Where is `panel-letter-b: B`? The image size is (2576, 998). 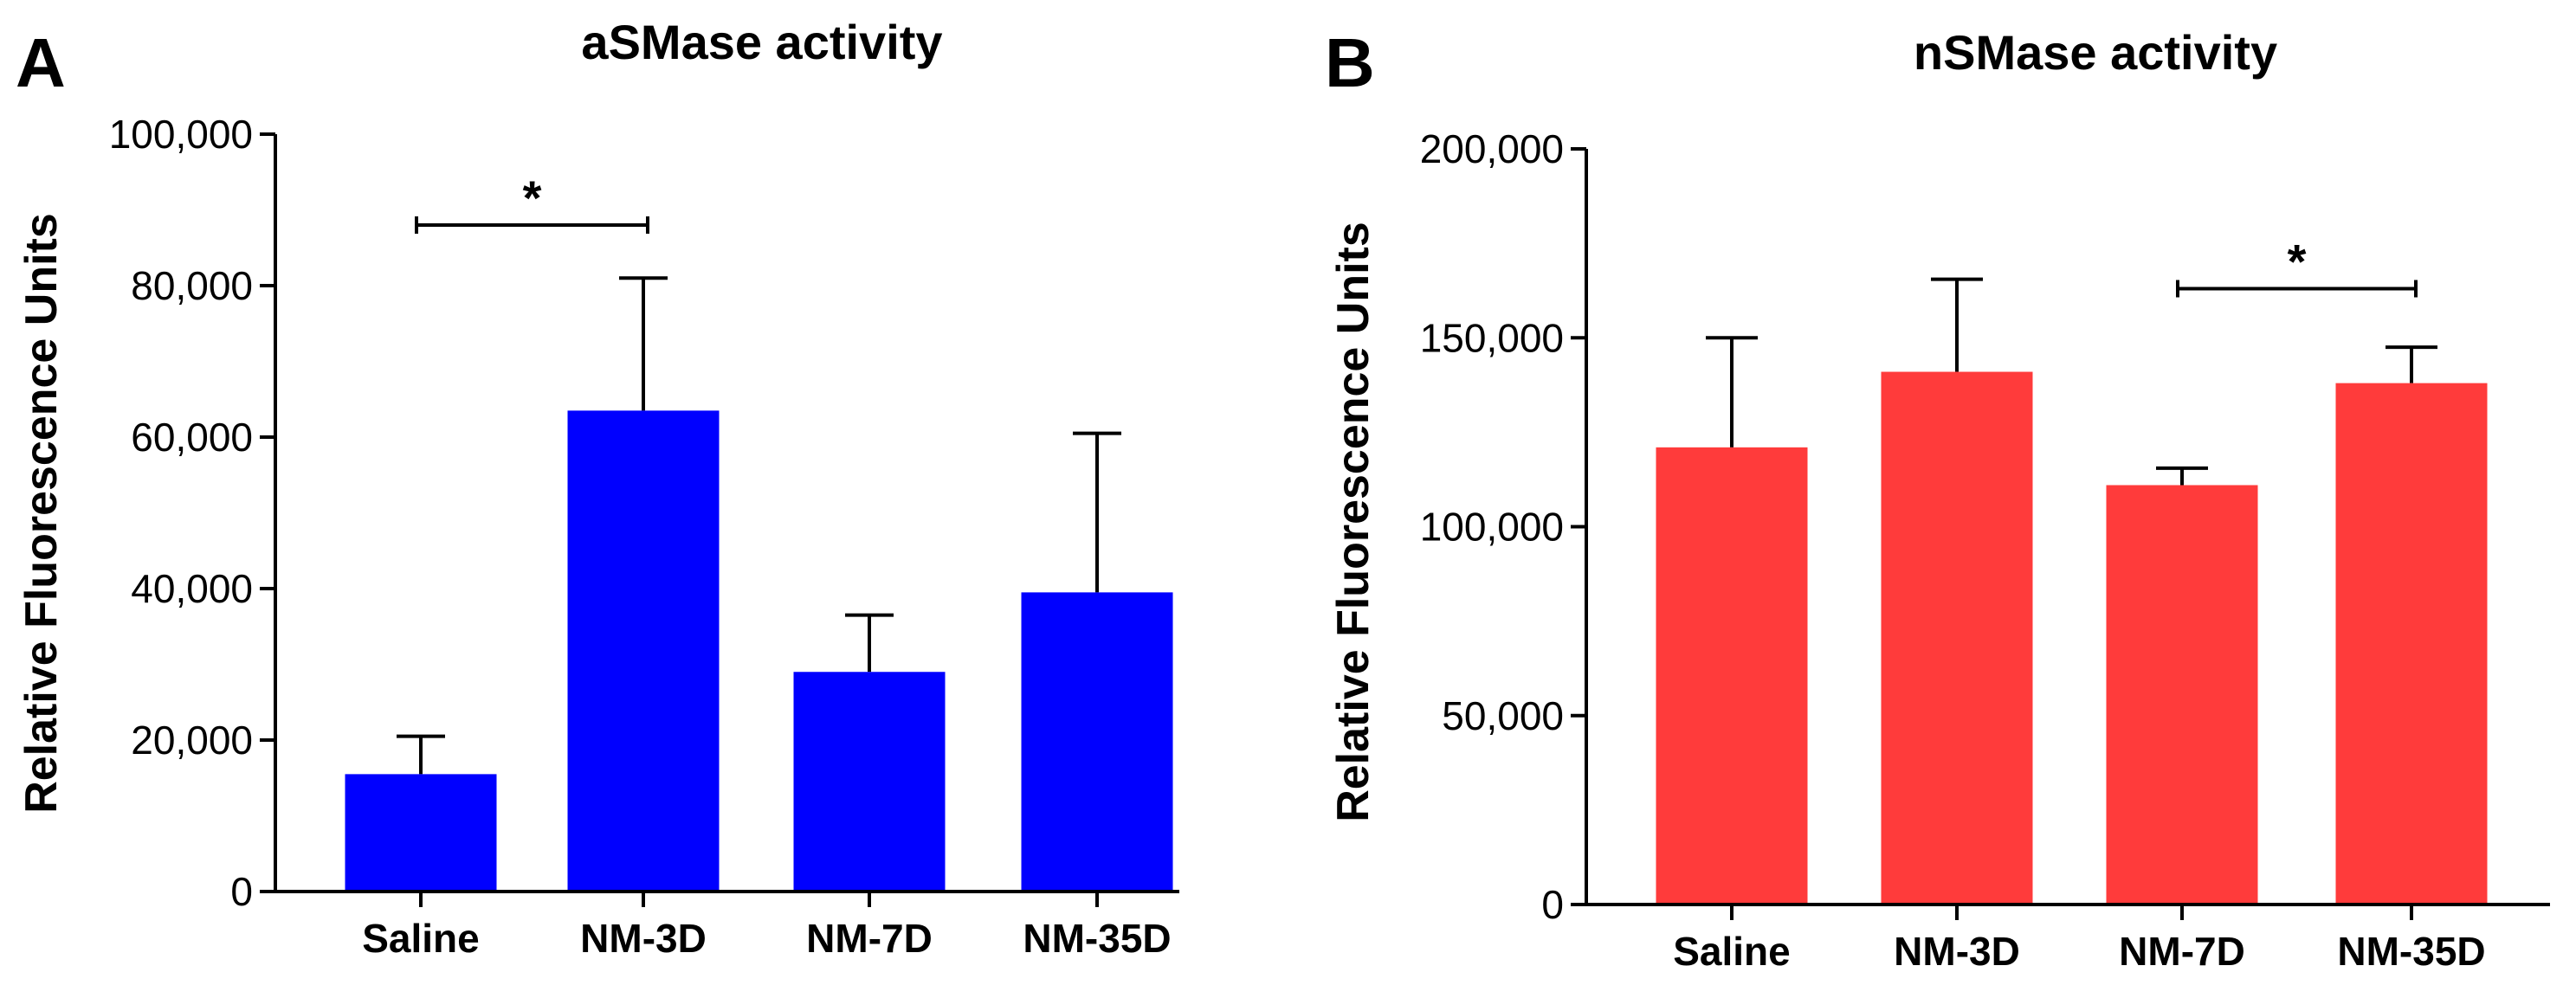 panel-letter-b: B is located at coordinates (1350, 63).